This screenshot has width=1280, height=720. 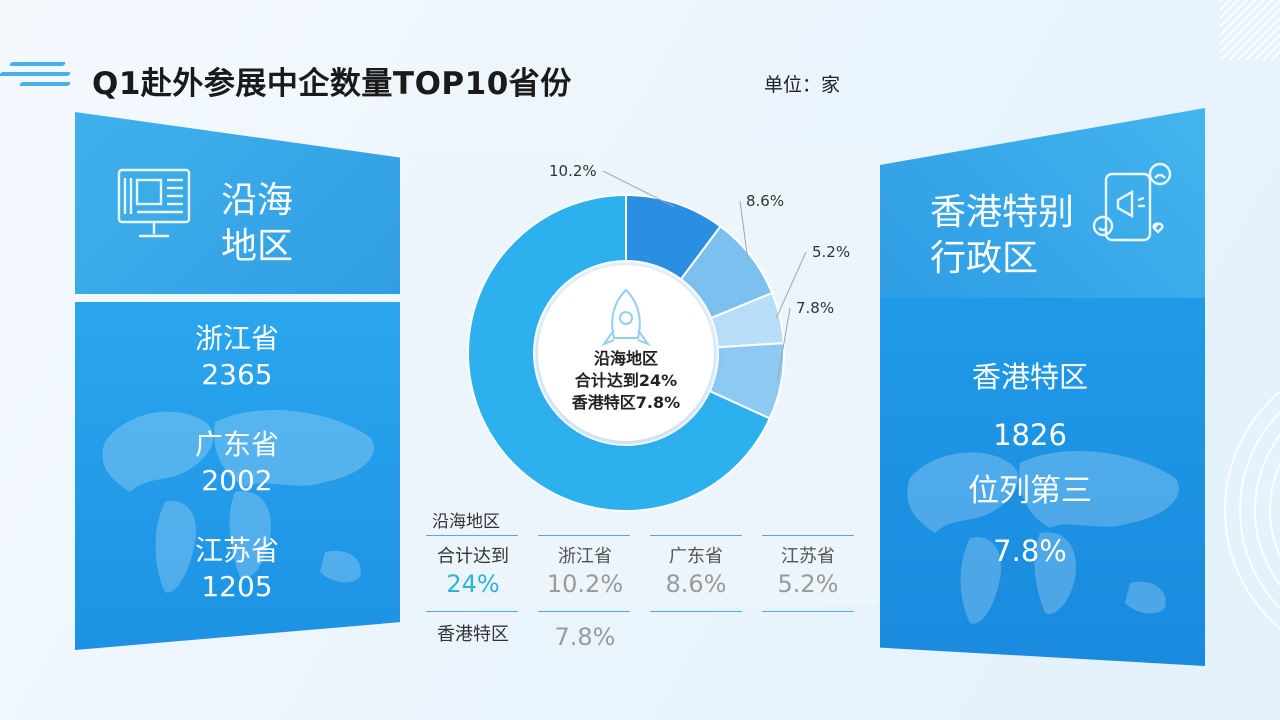 I want to click on slice-label: 7.8%, so click(x=815, y=308).